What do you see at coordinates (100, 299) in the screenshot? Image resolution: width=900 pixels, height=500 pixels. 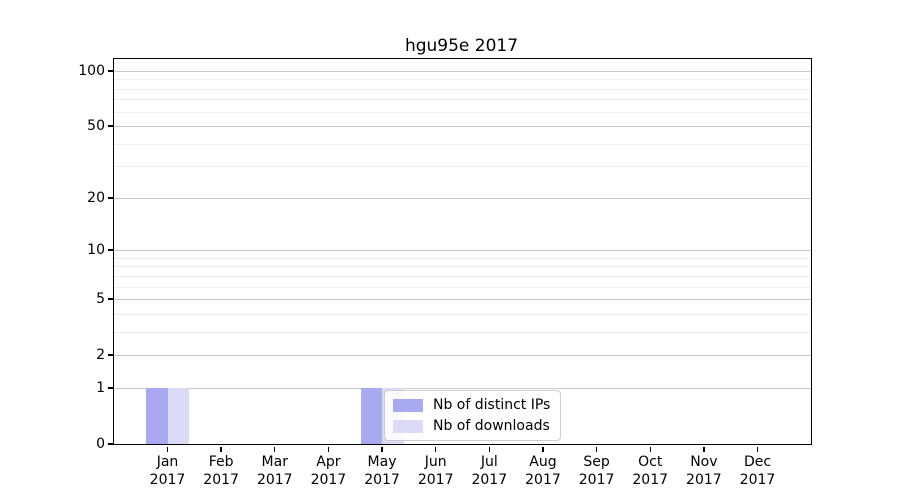 I see `y-axis-tick-label: 5` at bounding box center [100, 299].